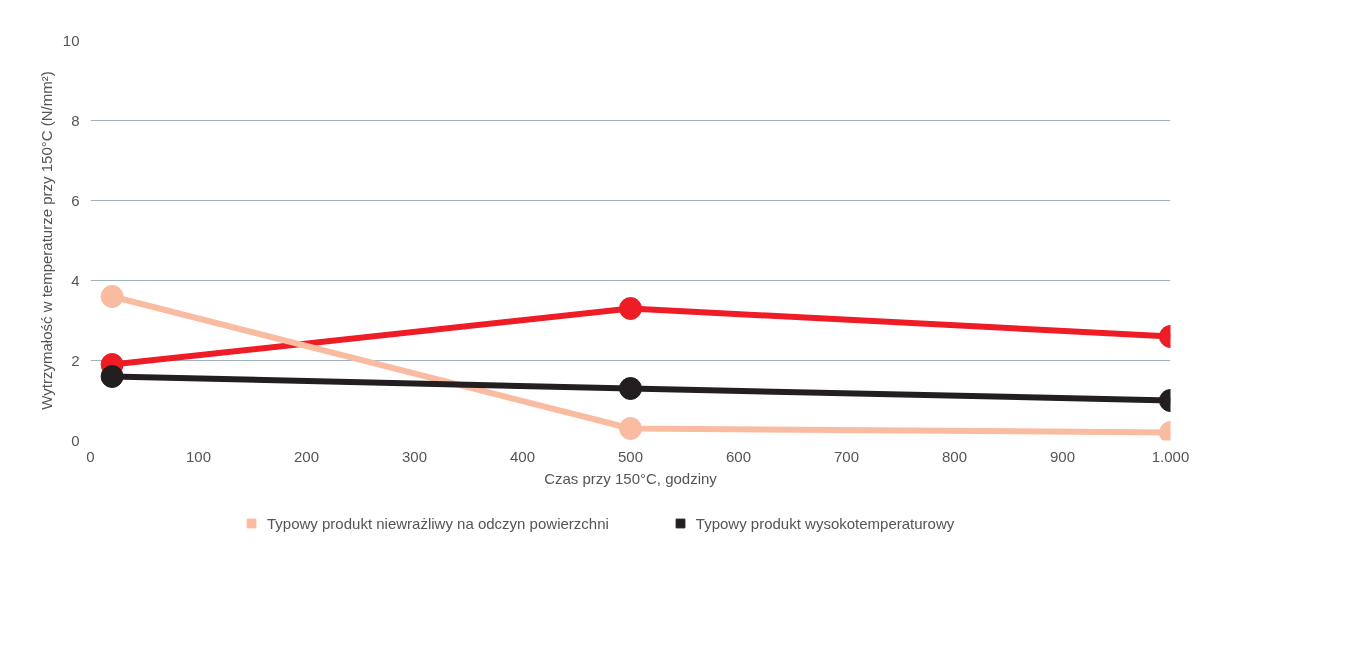 The image size is (1355, 661). What do you see at coordinates (1062, 456) in the screenshot?
I see `x-tick-label: 900` at bounding box center [1062, 456].